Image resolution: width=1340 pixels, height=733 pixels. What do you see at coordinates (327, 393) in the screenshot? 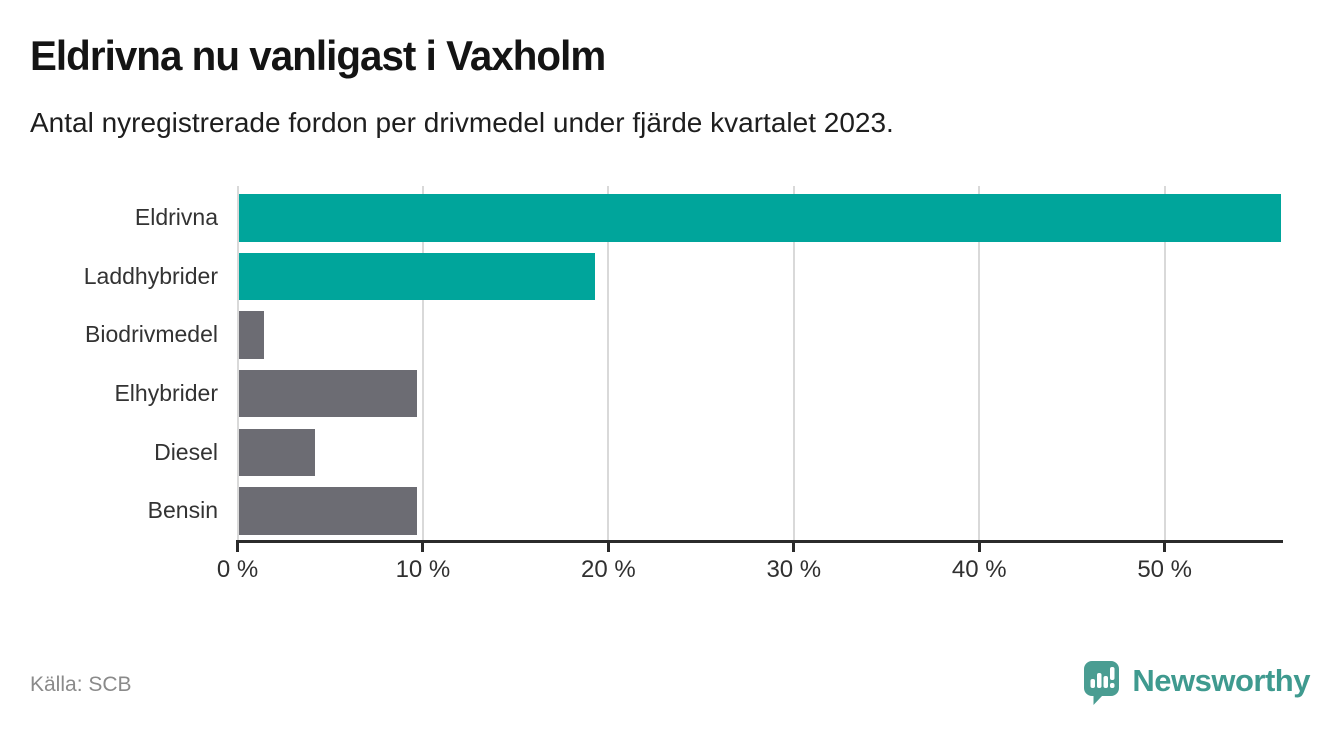
I see `bar-elhybrider` at bounding box center [327, 393].